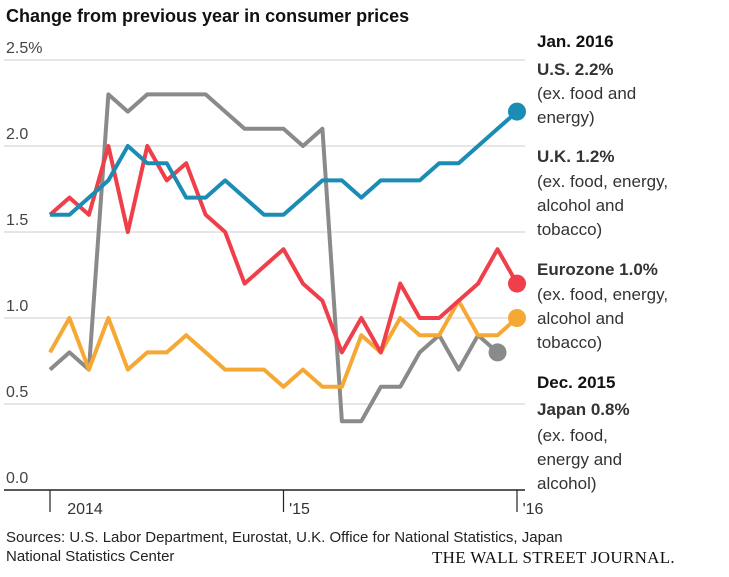 This screenshot has width=729, height=577. I want to click on credit: THE WALL STREET JOURNAL., so click(553, 557).